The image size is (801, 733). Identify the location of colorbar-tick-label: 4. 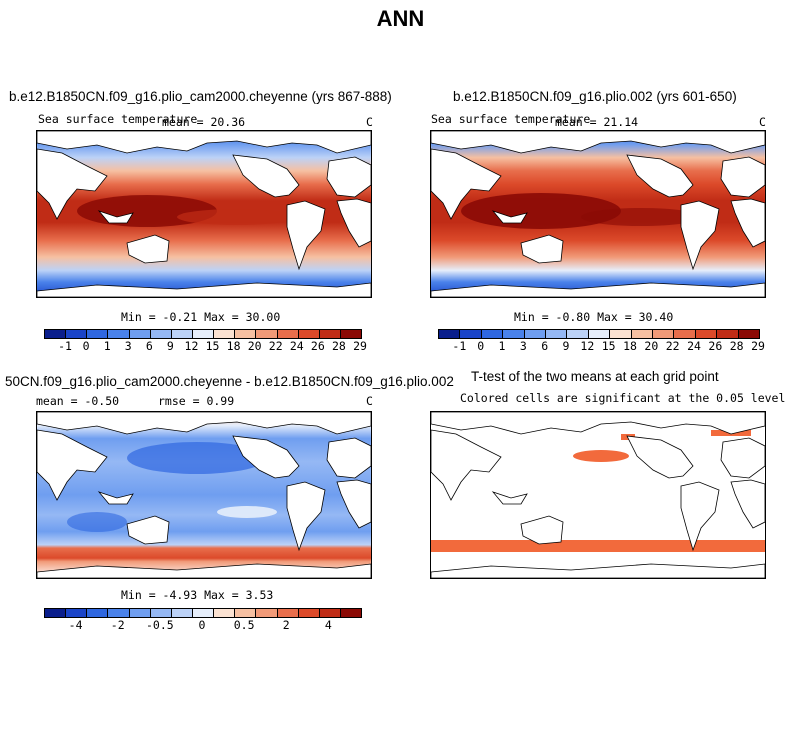
(328, 625).